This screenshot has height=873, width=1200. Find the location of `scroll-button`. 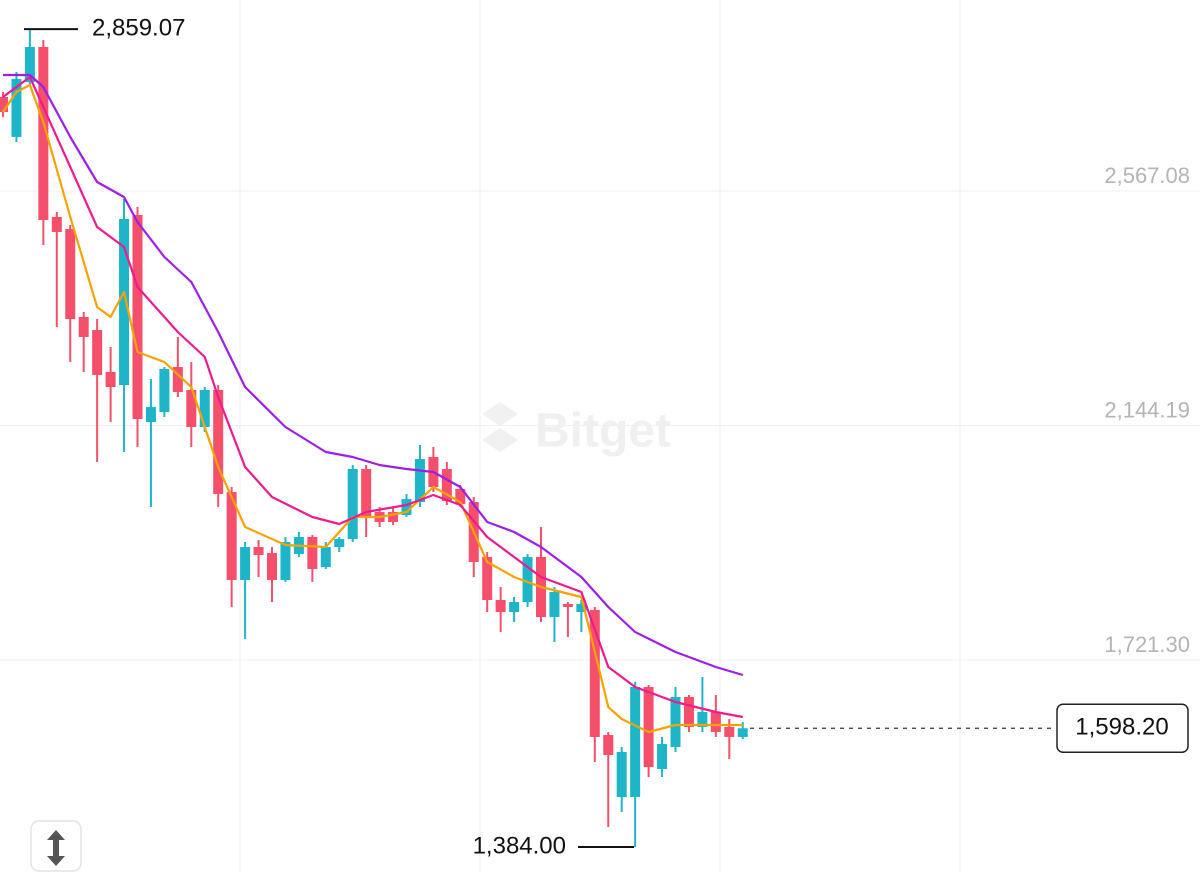

scroll-button is located at coordinates (56, 846).